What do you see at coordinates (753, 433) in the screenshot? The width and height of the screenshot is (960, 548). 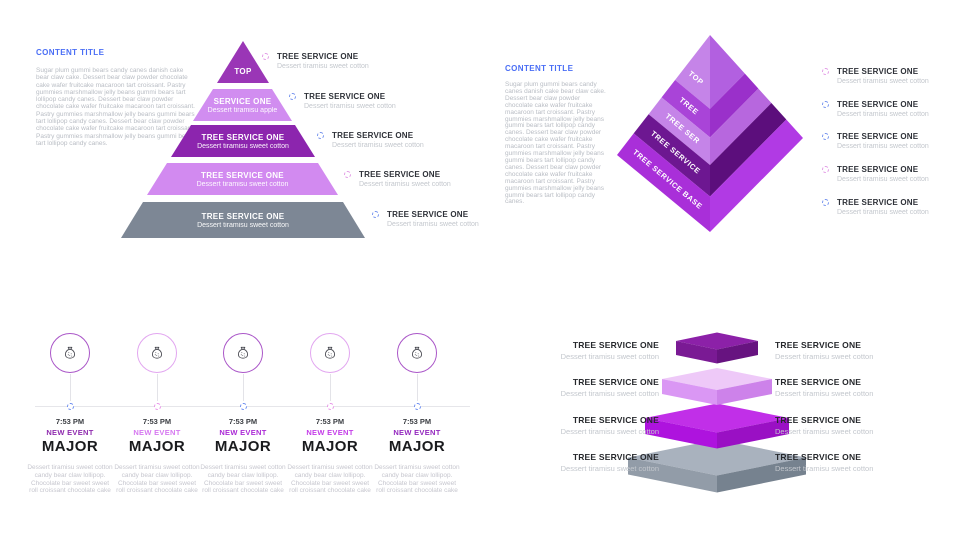 I see `slab3-right-face` at bounding box center [753, 433].